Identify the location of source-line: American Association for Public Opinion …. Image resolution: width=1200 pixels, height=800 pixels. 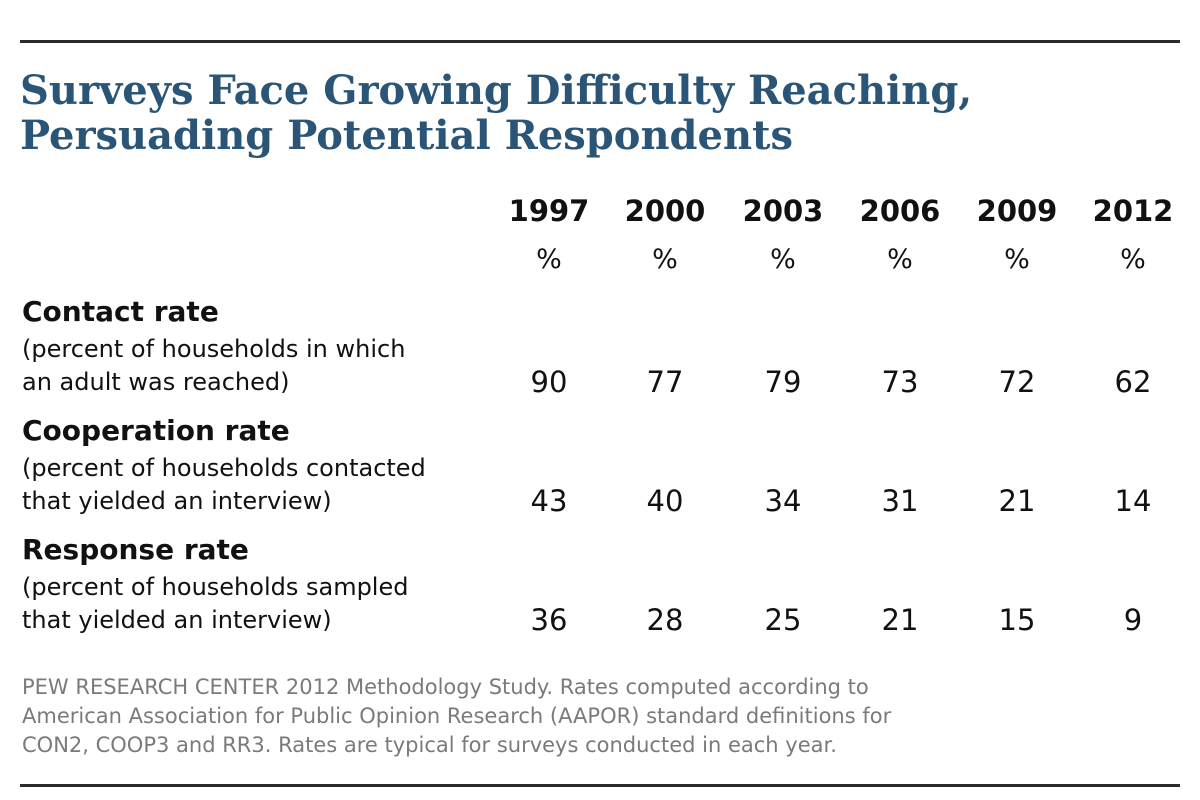
(457, 716).